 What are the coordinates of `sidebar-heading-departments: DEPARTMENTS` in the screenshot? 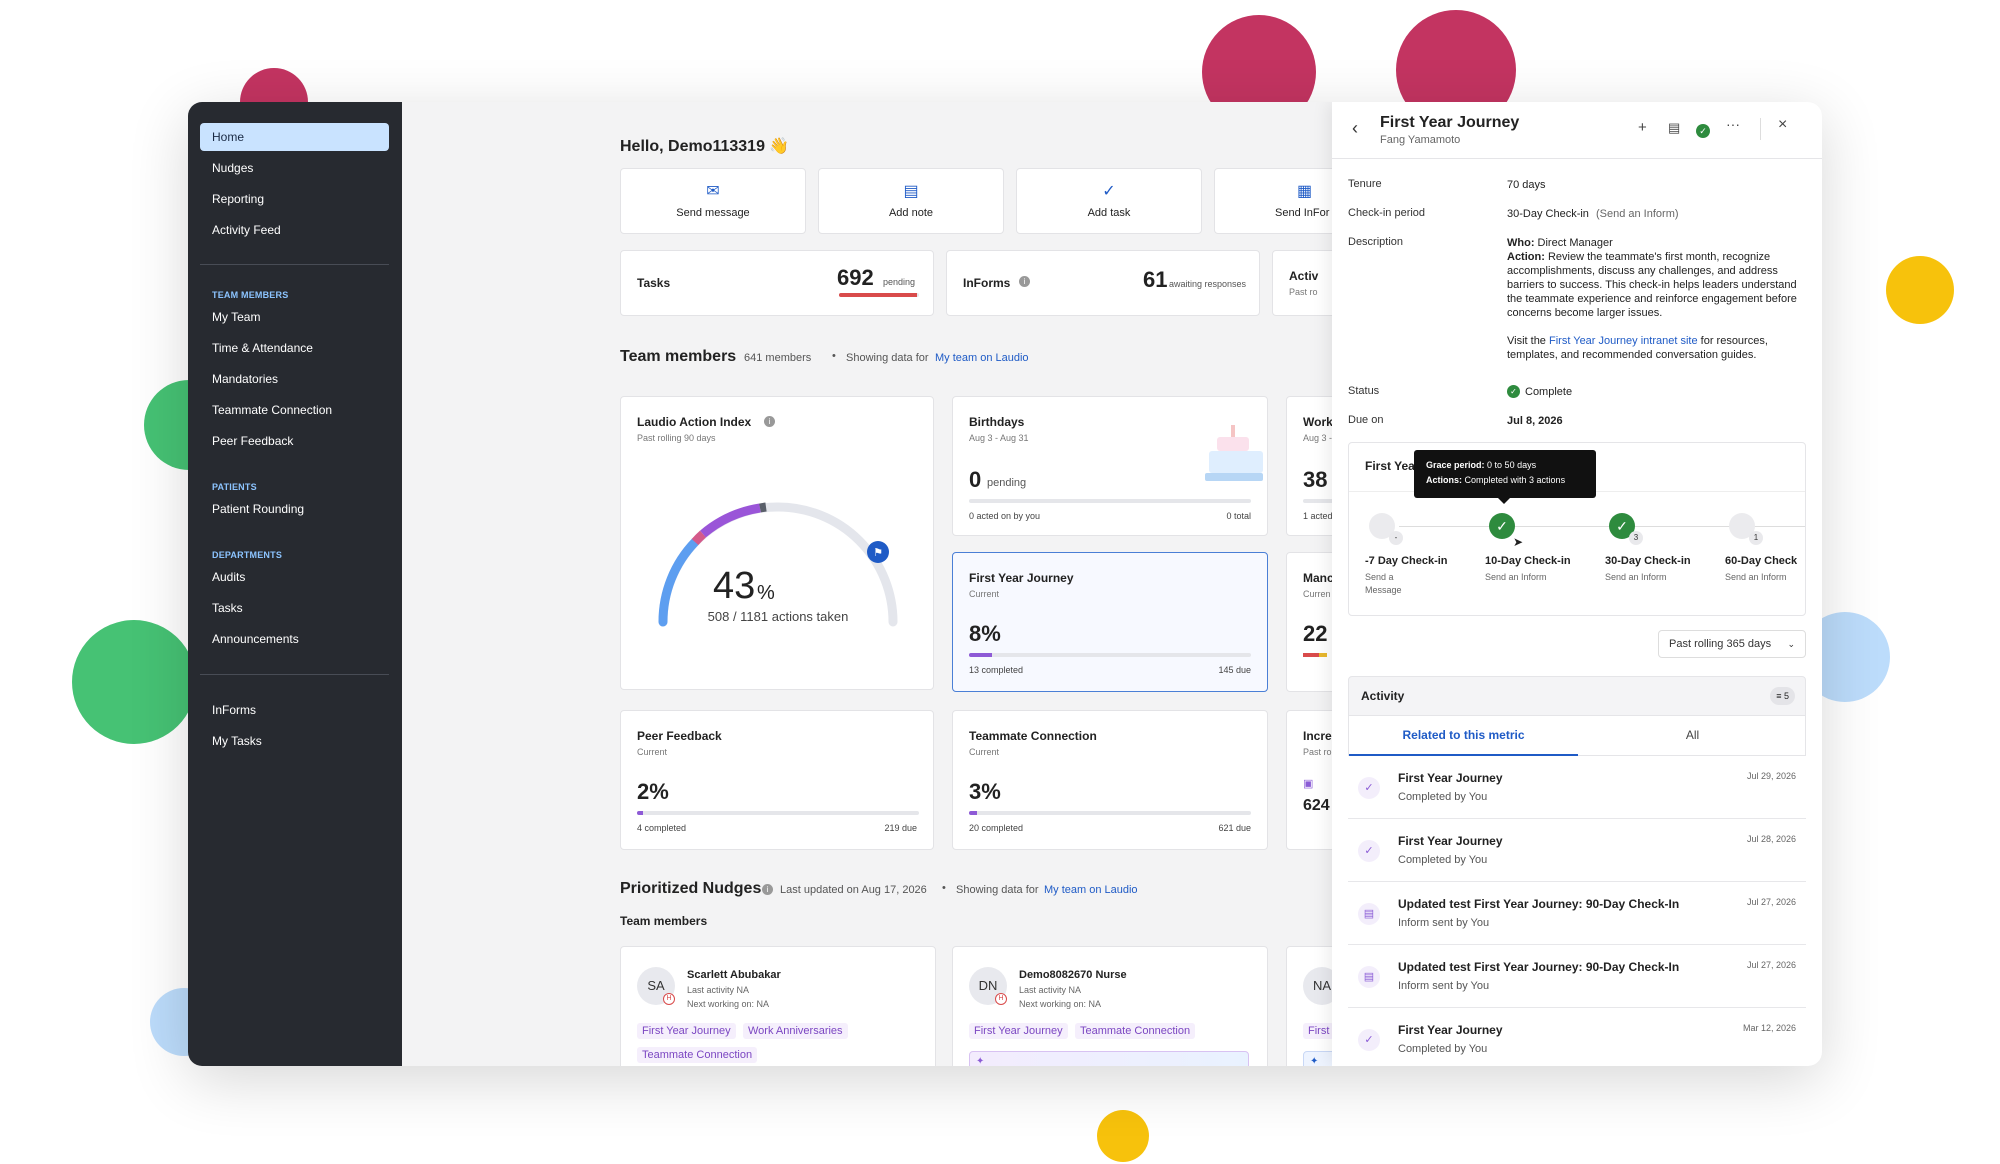 It's located at (247, 555).